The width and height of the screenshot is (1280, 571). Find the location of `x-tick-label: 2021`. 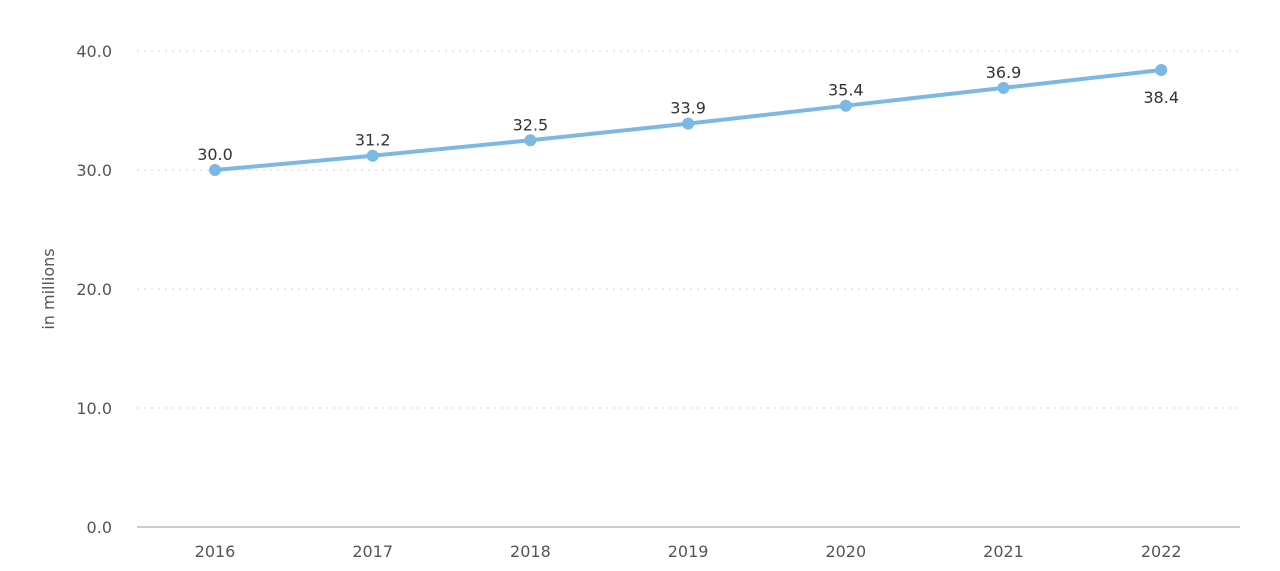

x-tick-label: 2021 is located at coordinates (1003, 551).